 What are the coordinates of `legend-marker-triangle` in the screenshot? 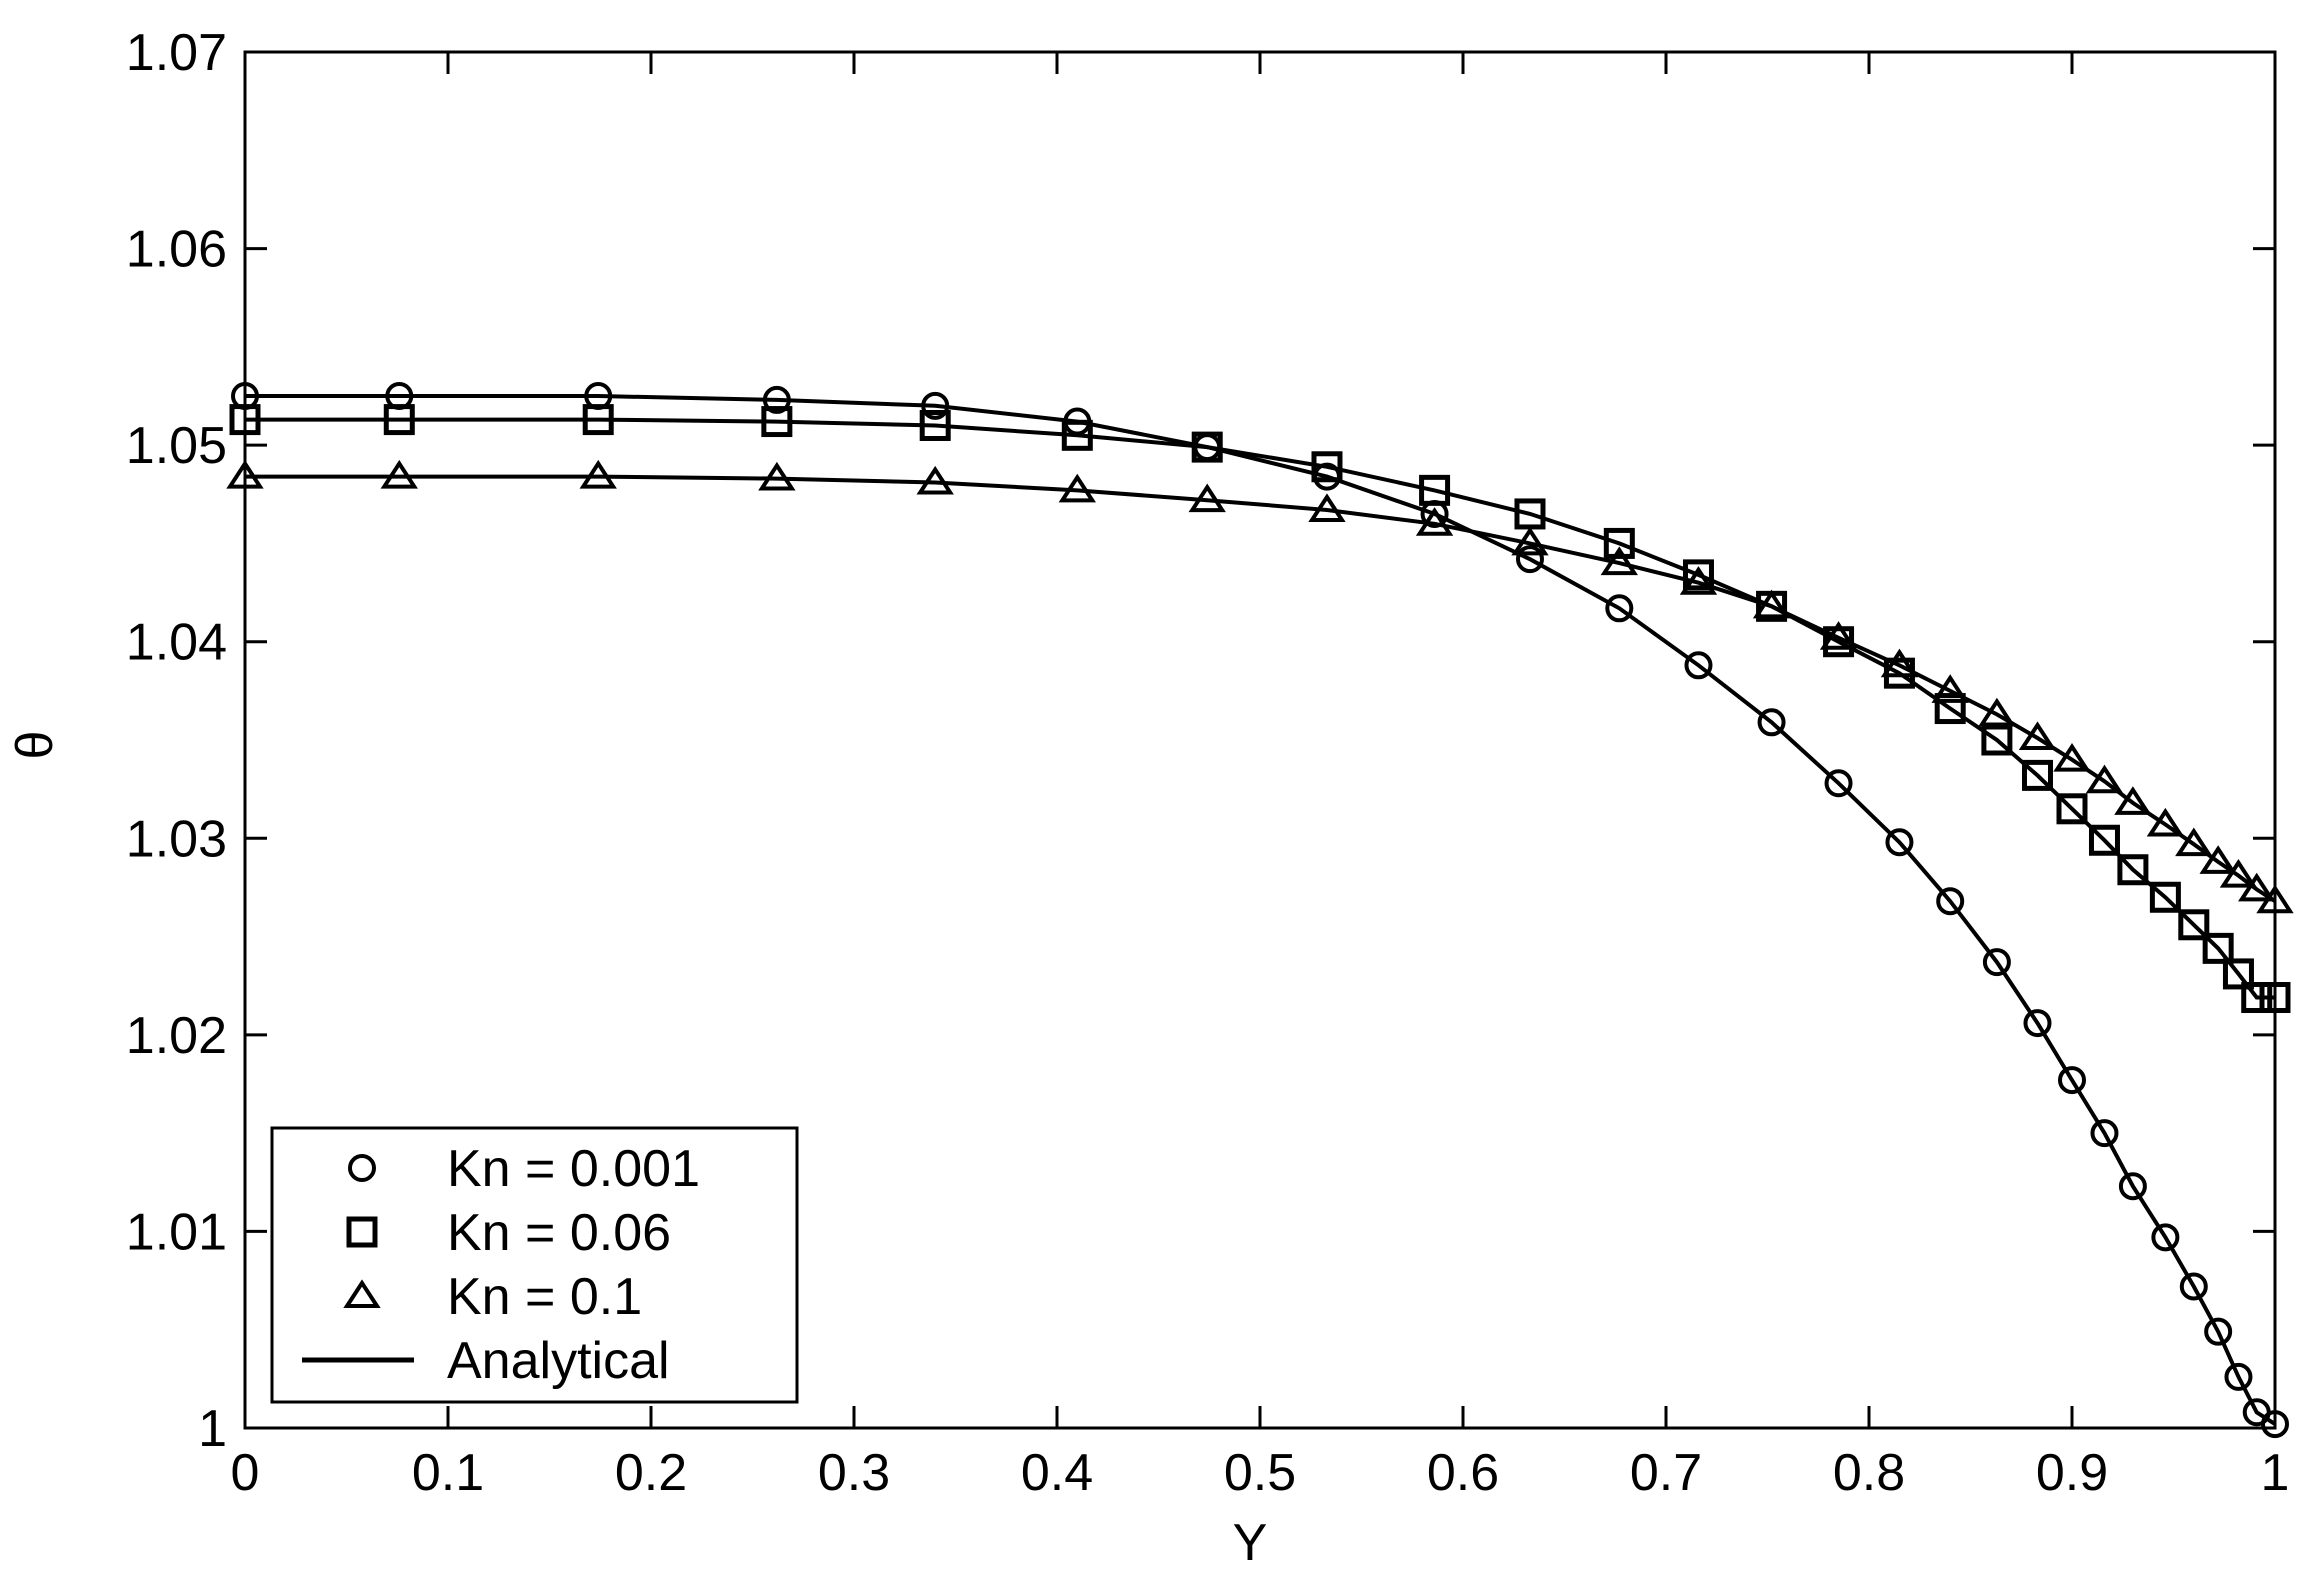 It's located at (362, 1293).